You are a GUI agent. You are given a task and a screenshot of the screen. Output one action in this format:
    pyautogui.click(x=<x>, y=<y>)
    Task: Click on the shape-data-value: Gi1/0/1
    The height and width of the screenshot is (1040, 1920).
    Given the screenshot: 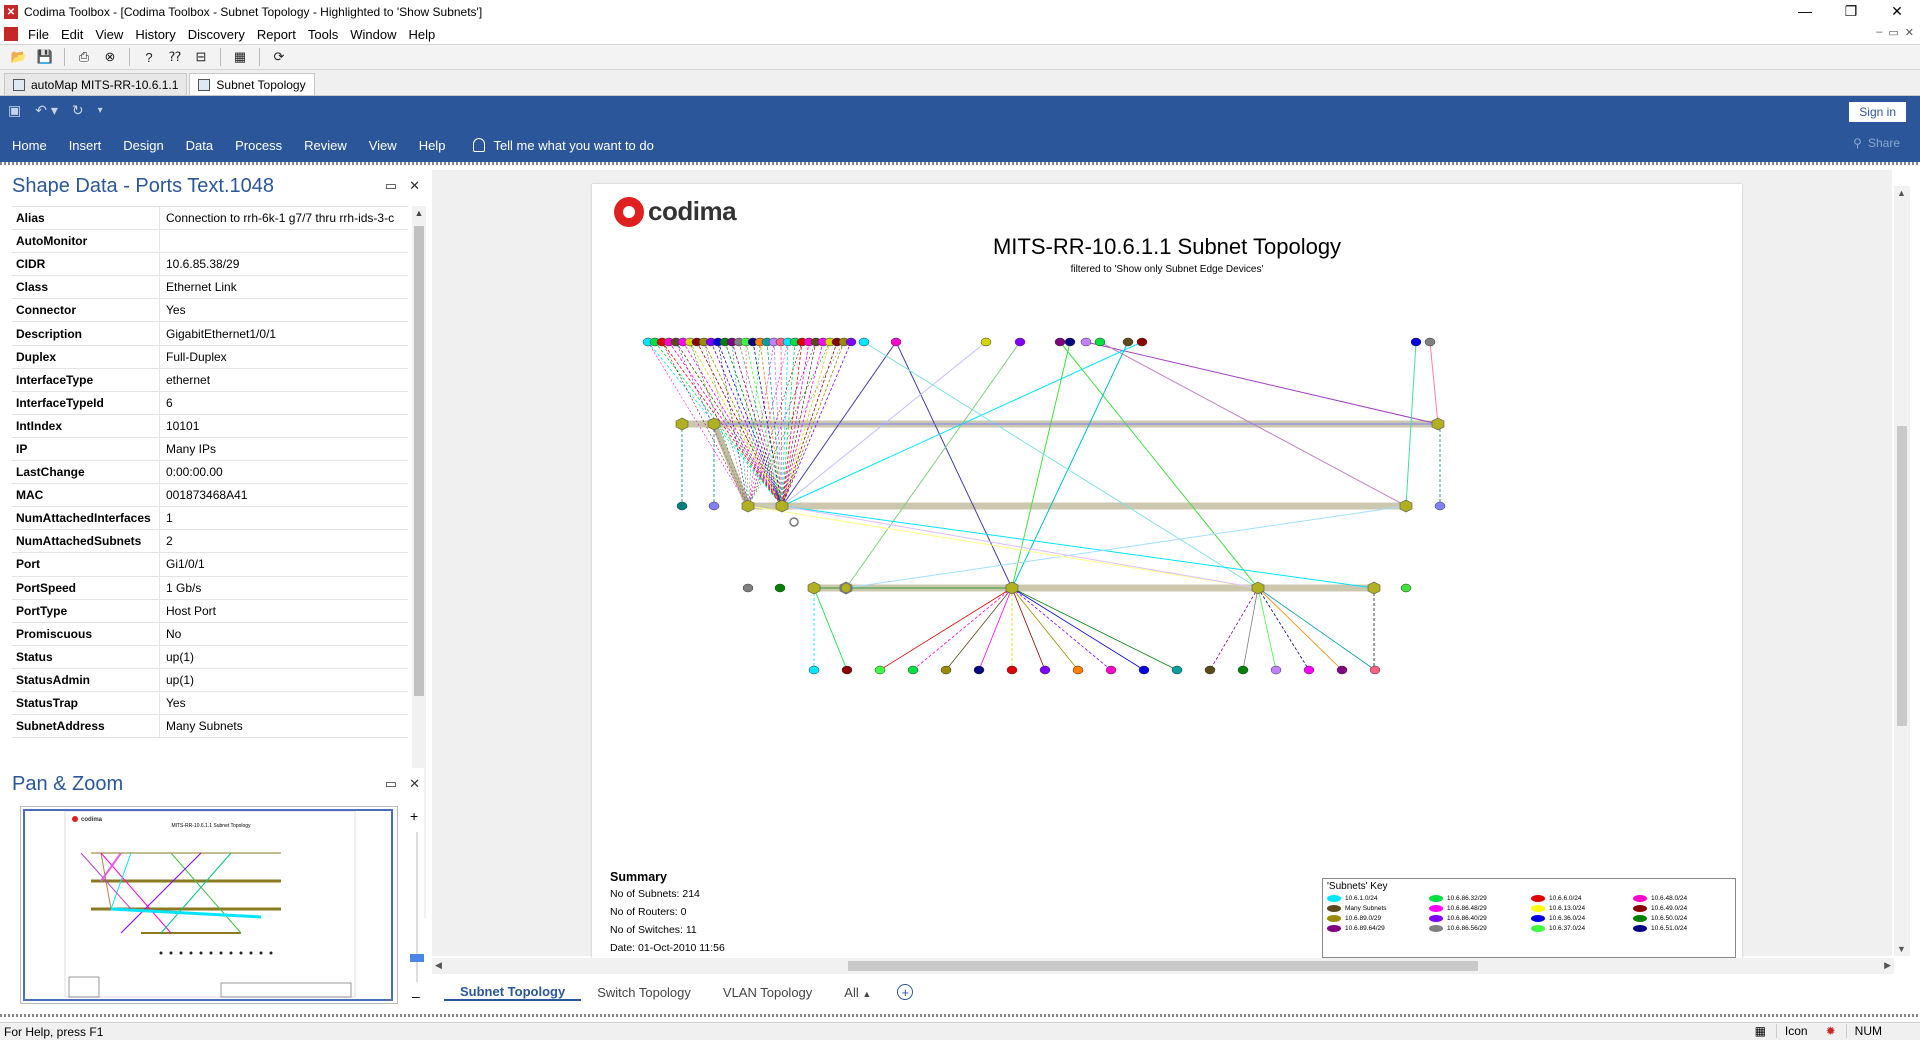 What is the action you would take?
    pyautogui.click(x=185, y=564)
    